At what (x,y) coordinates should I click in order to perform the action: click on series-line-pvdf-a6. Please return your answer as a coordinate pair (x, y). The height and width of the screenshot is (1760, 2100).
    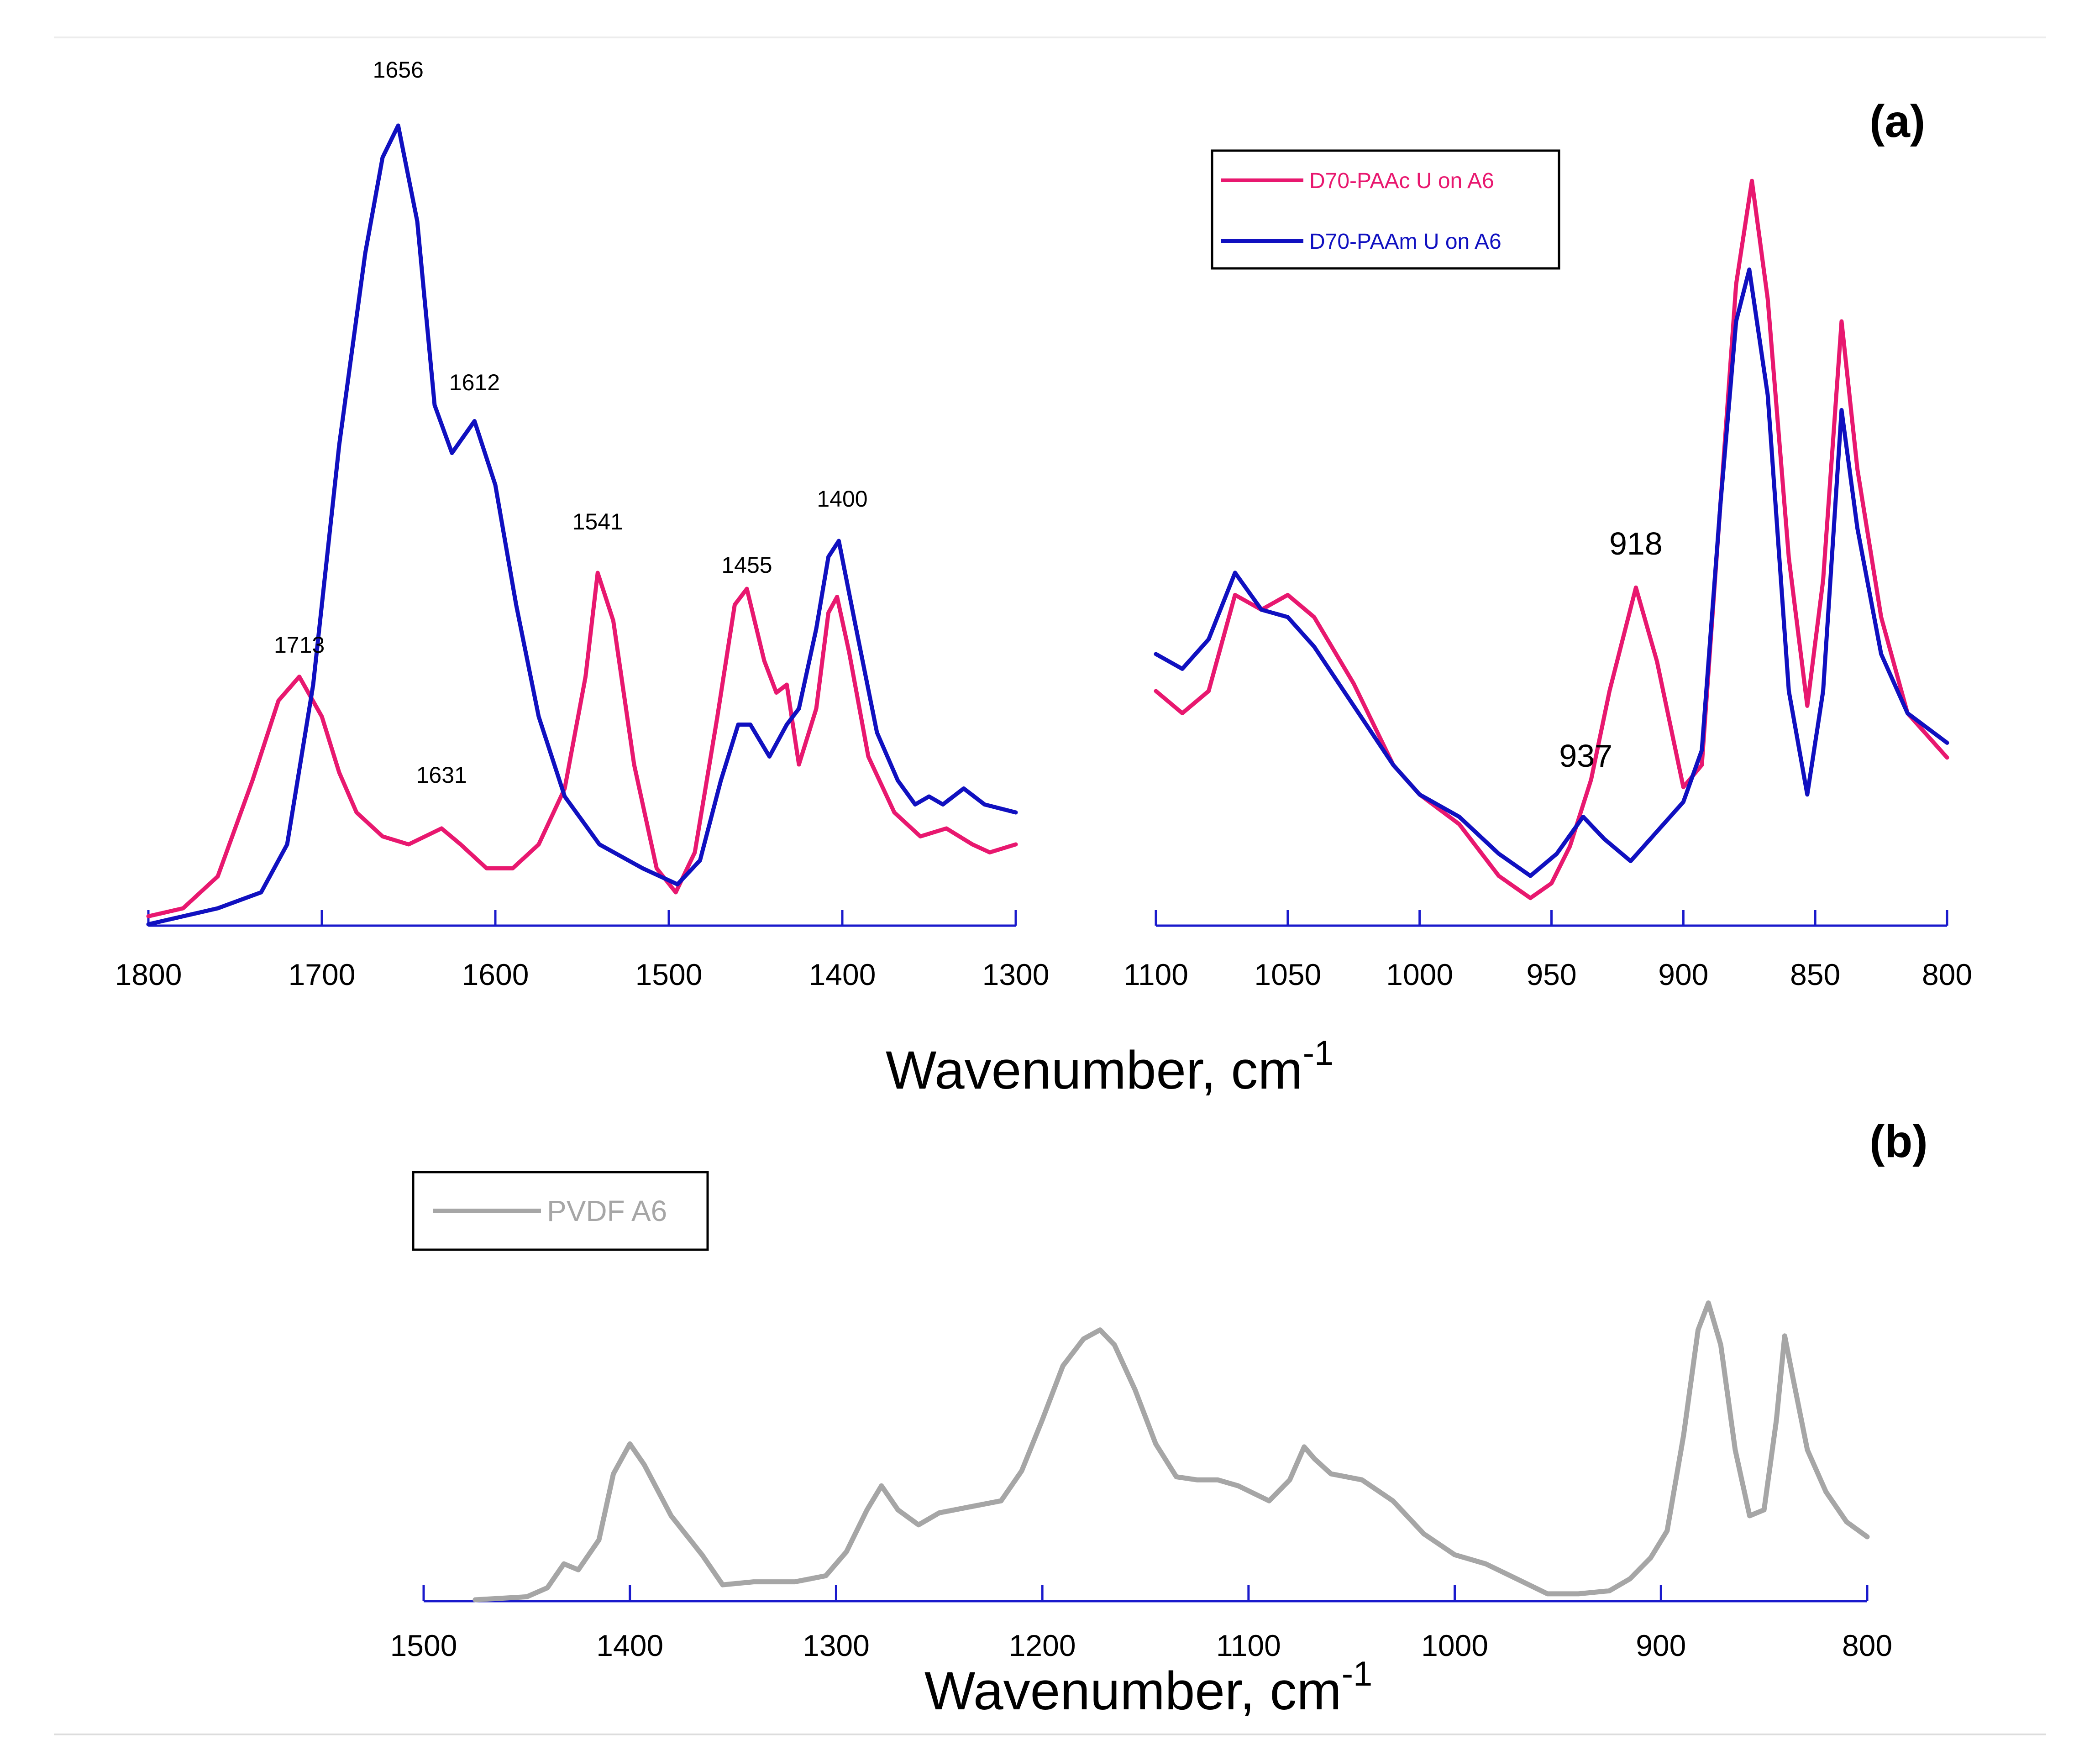
    Looking at the image, I should click on (1171, 1451).